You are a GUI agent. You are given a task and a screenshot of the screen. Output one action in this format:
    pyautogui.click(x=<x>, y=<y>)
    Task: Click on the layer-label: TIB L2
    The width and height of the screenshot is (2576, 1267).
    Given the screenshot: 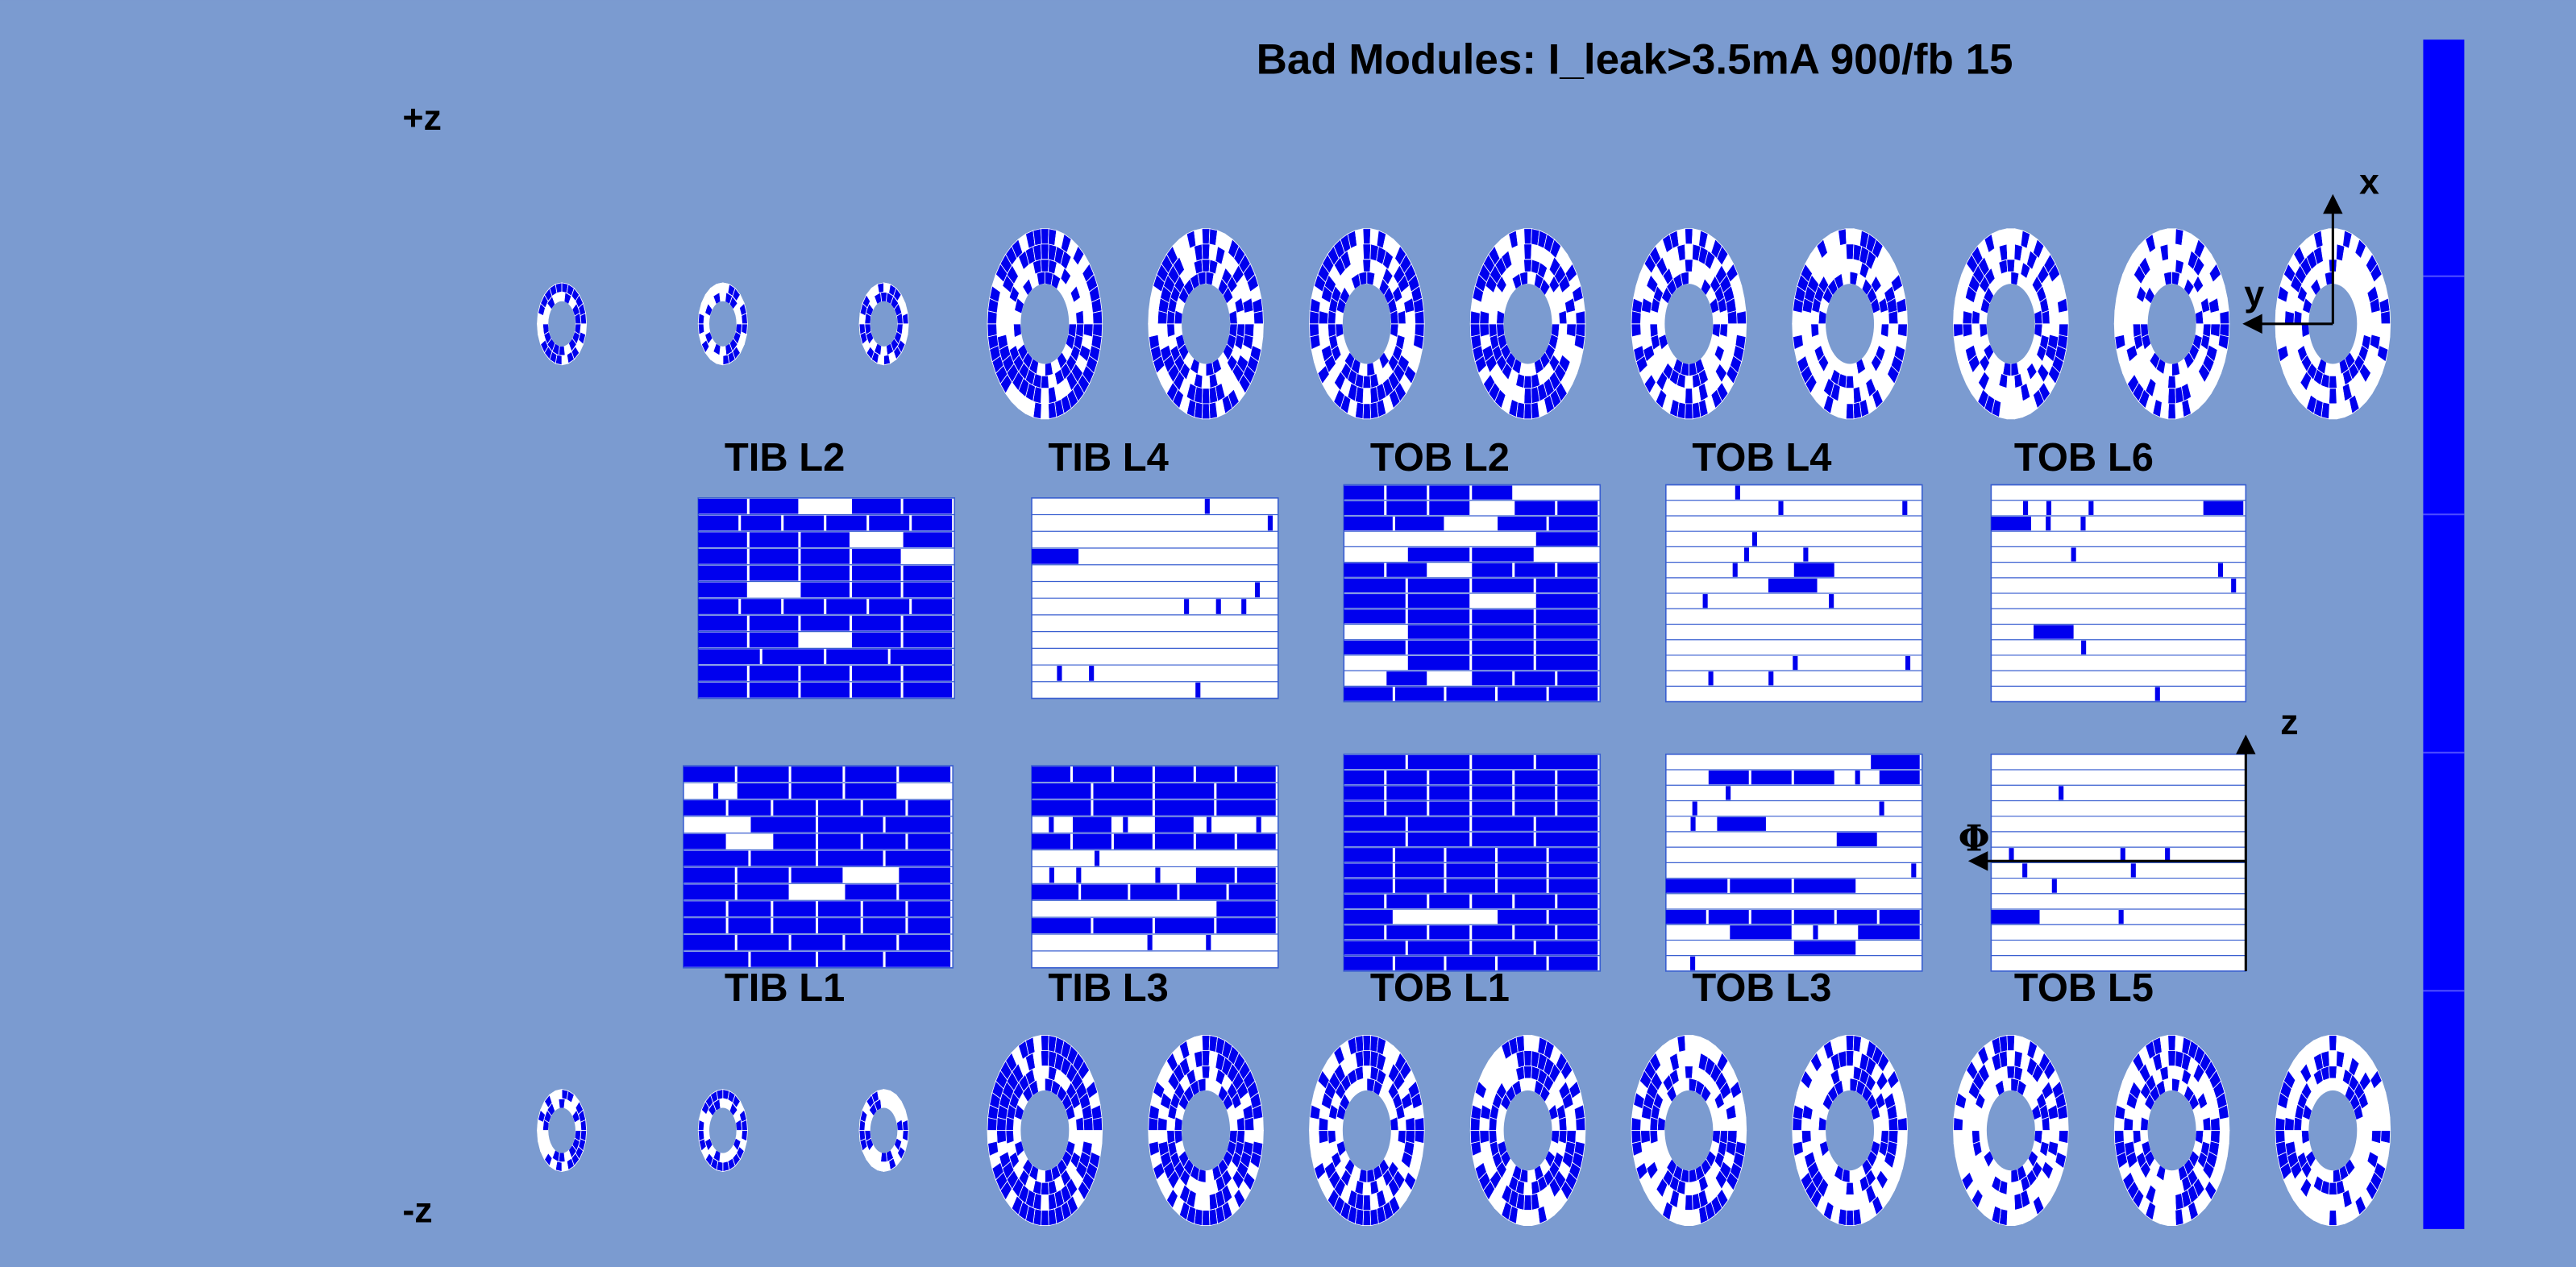 What is the action you would take?
    pyautogui.click(x=785, y=458)
    